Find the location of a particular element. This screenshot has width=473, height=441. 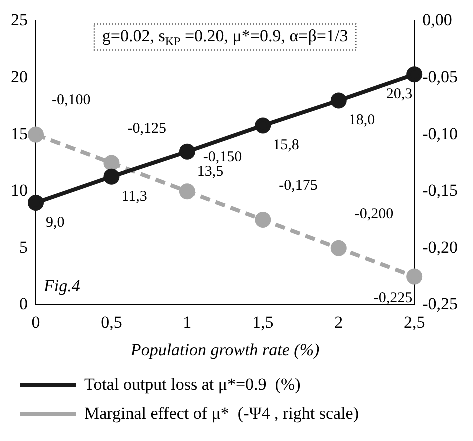

y2-tick-label: 0,00 is located at coordinates (437, 20).